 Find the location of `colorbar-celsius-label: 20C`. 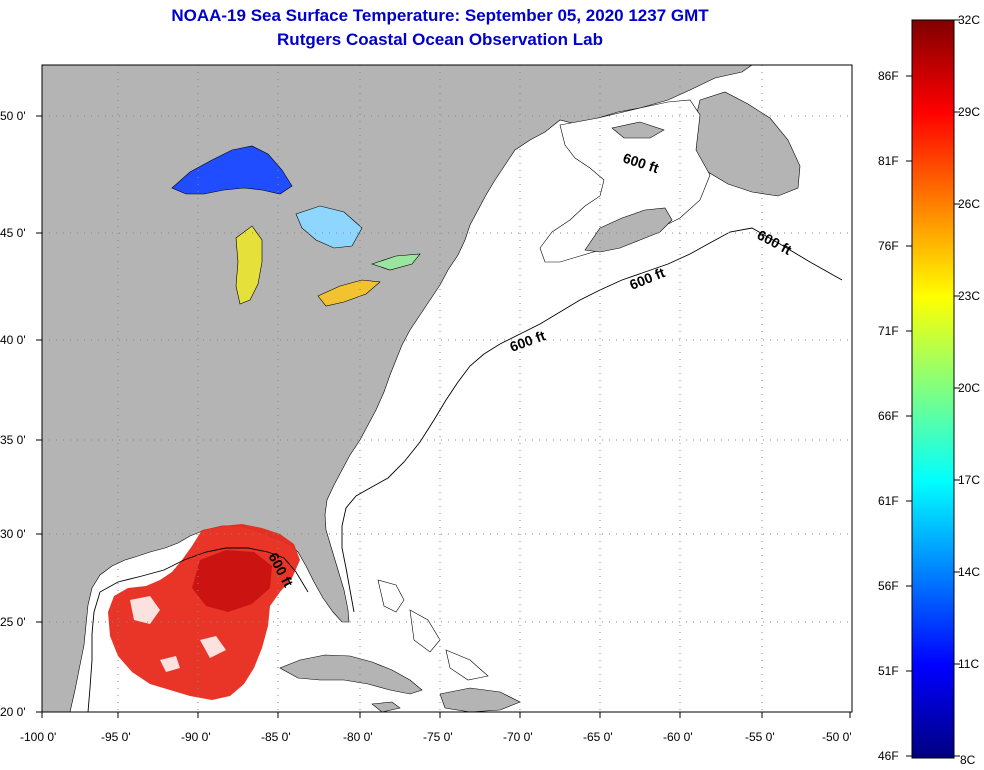

colorbar-celsius-label: 20C is located at coordinates (969, 388).